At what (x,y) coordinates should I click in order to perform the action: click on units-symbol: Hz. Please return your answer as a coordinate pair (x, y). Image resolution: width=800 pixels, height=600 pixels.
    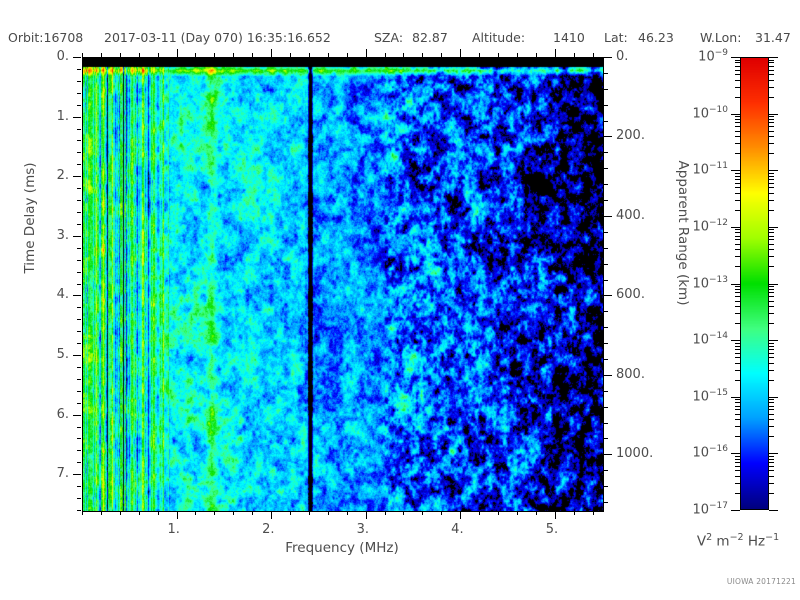
    Looking at the image, I should click on (754, 541).